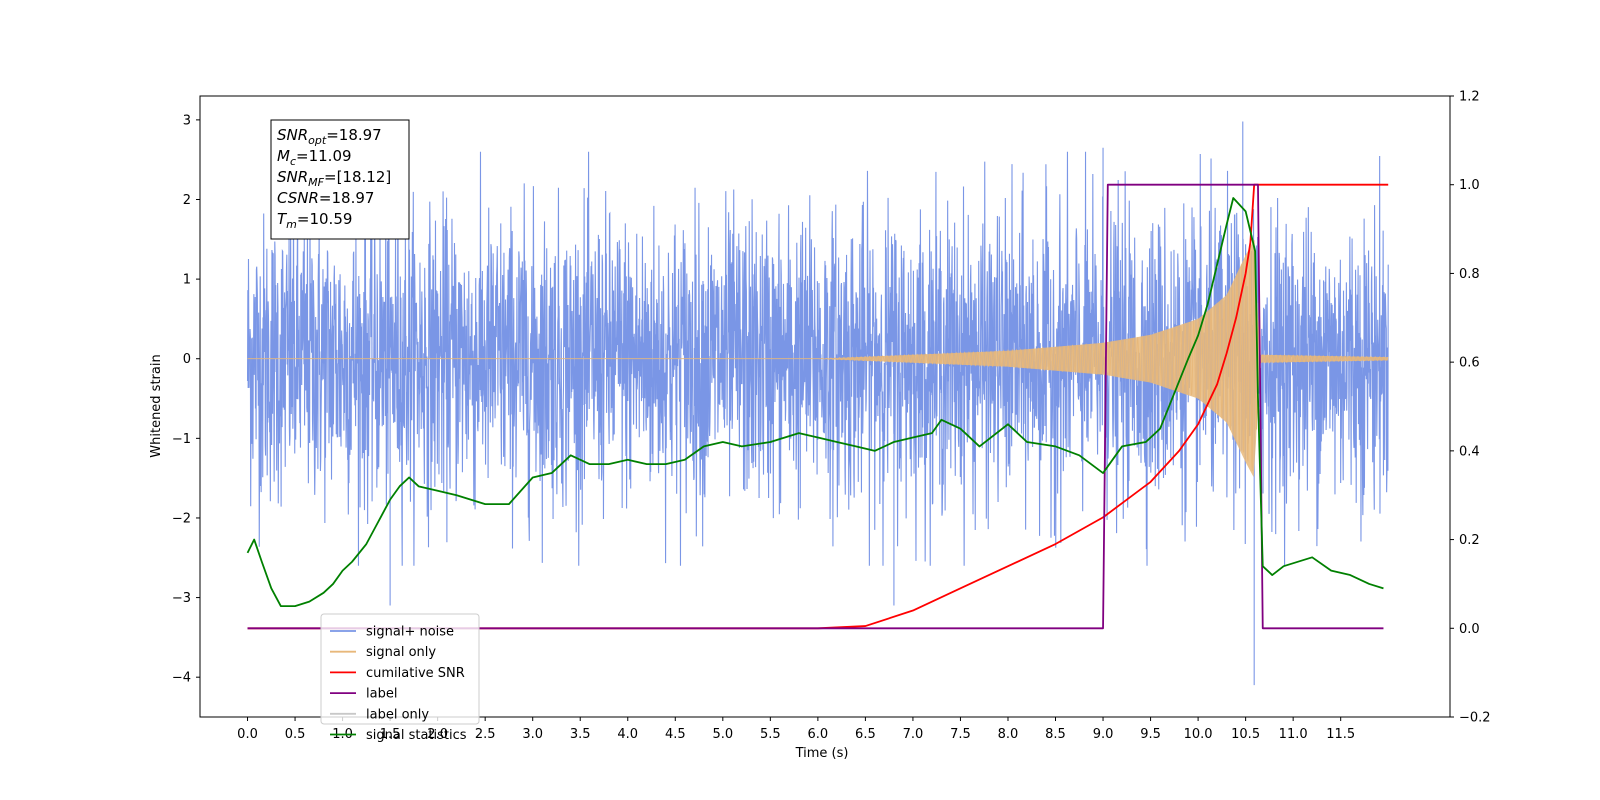  Describe the element at coordinates (390, 734) in the screenshot. I see `x-tick-label: 1.5` at that location.